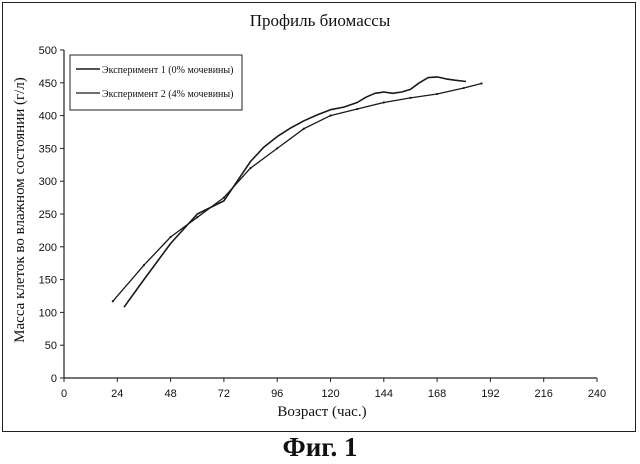  What do you see at coordinates (48, 117) in the screenshot?
I see `y-tick-label: 400` at bounding box center [48, 117].